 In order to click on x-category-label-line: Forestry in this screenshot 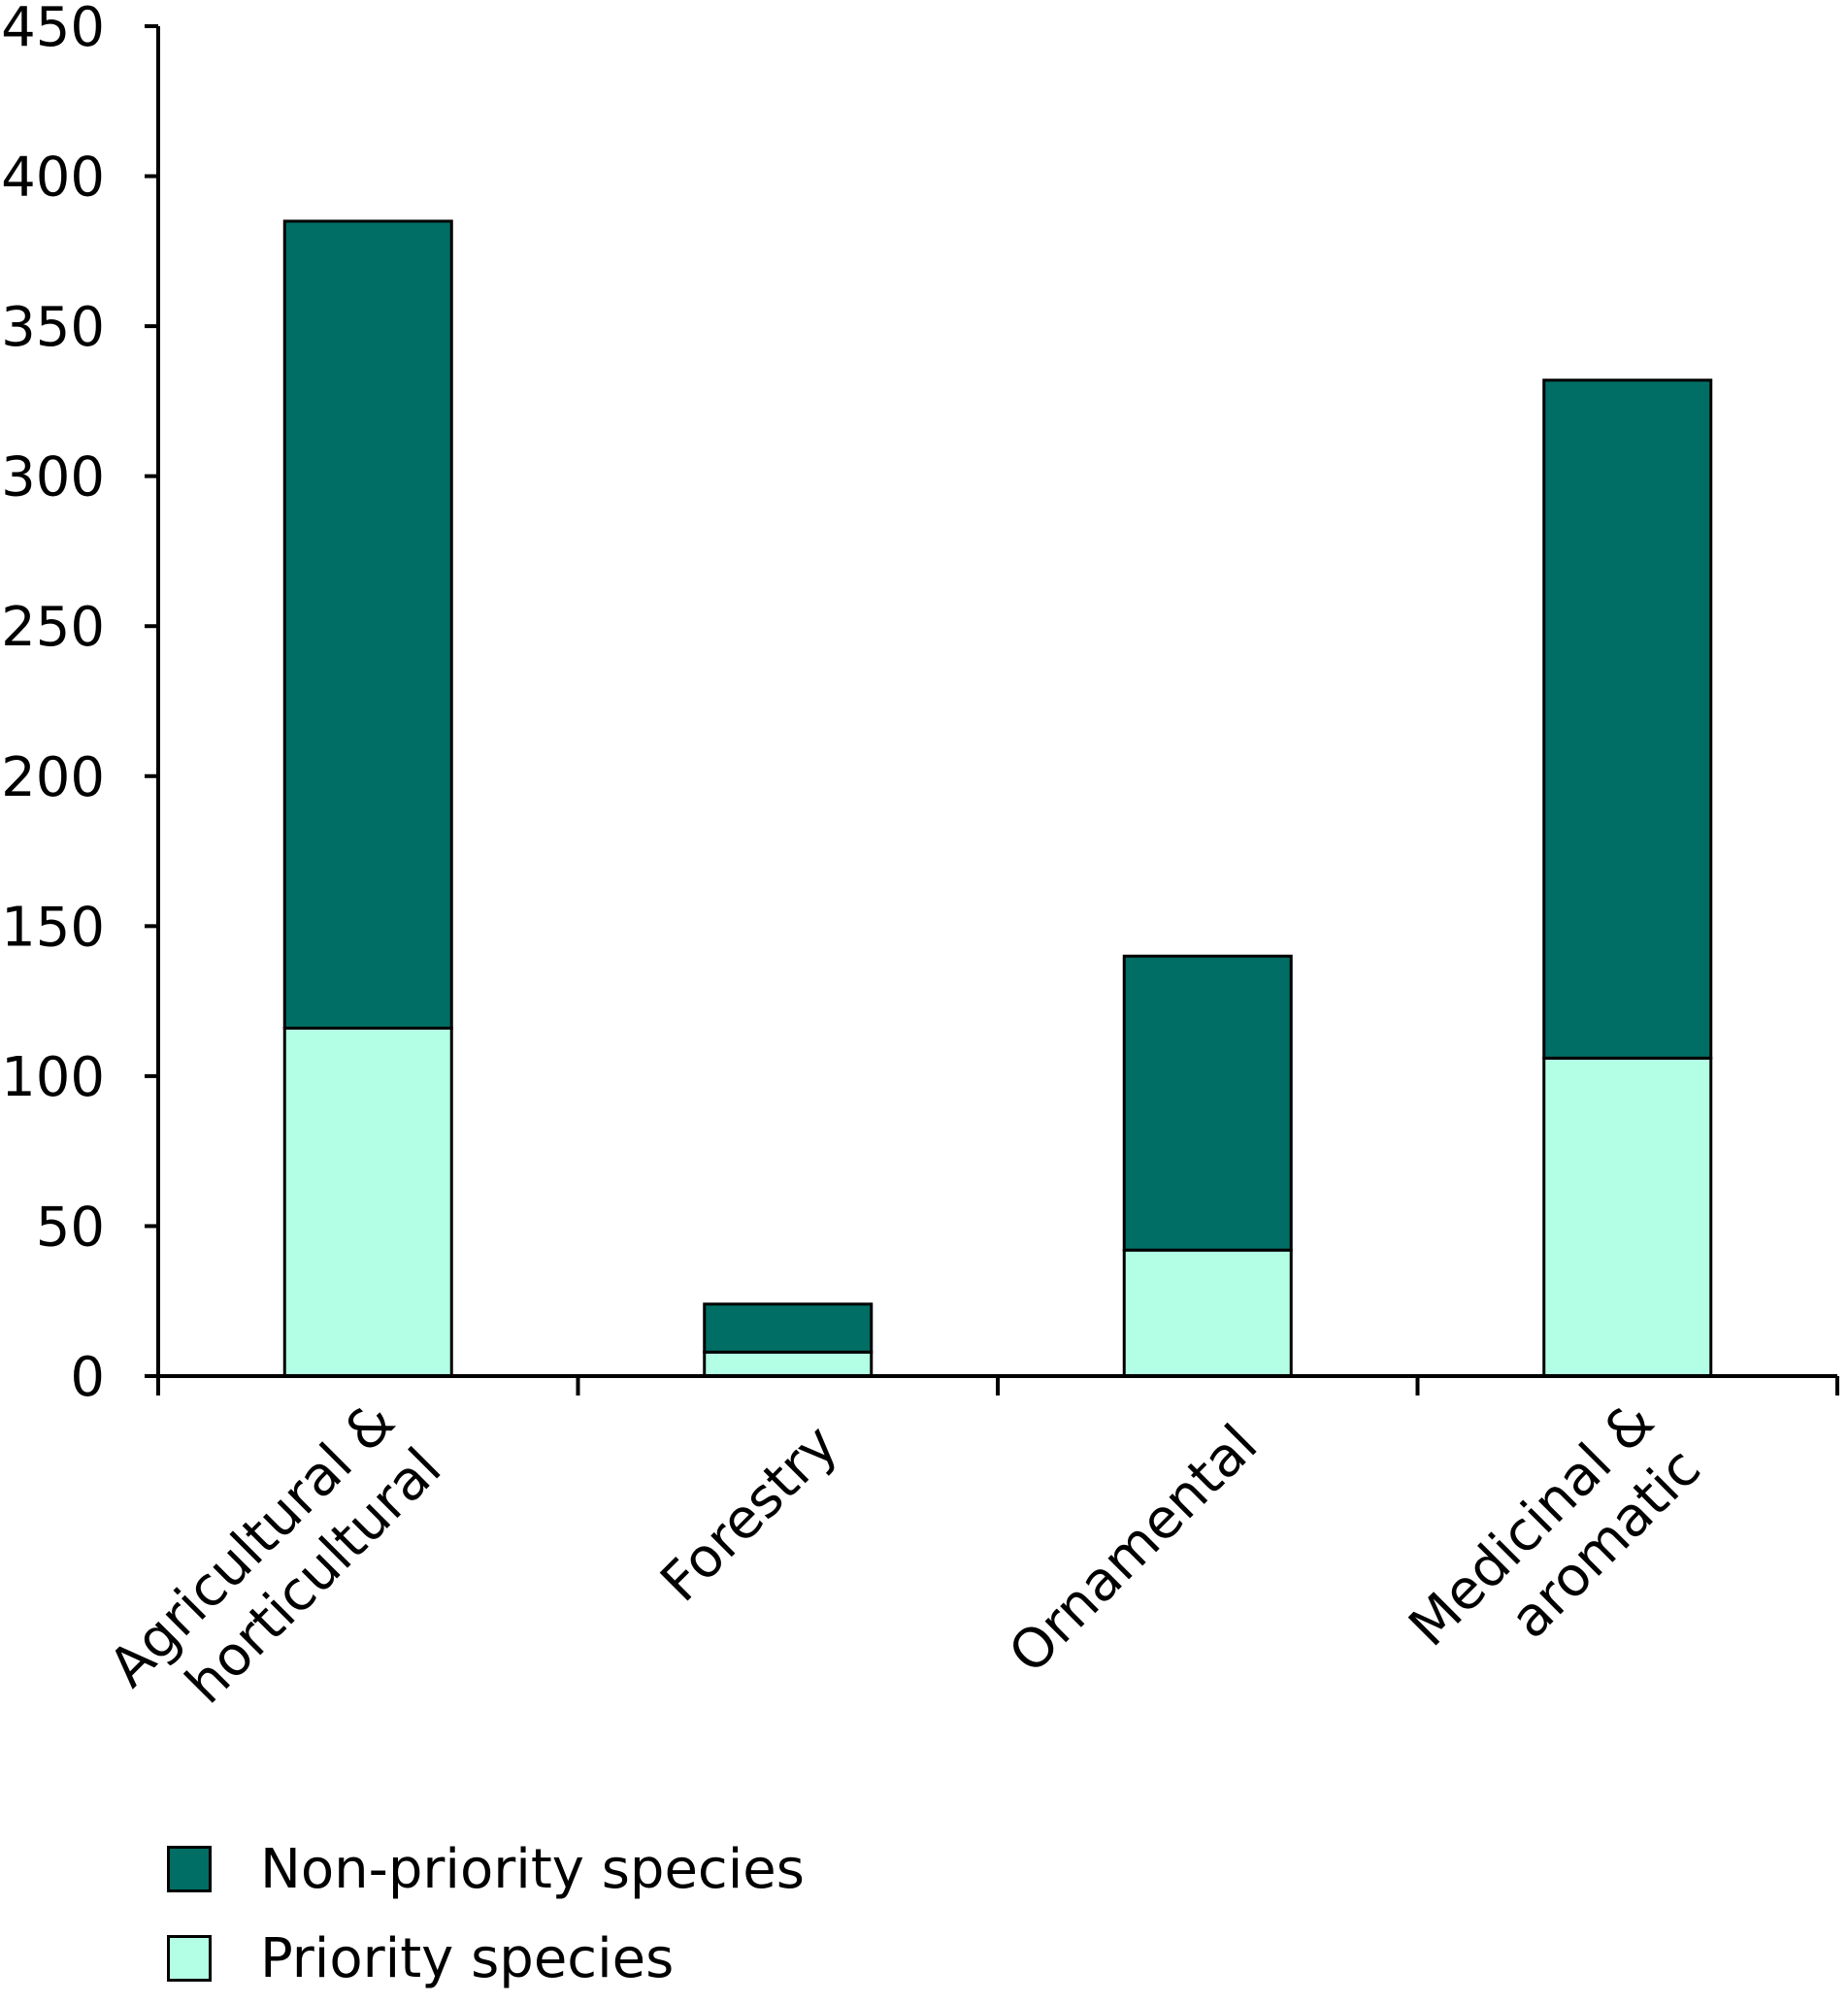, I will do `click(749, 1513)`.